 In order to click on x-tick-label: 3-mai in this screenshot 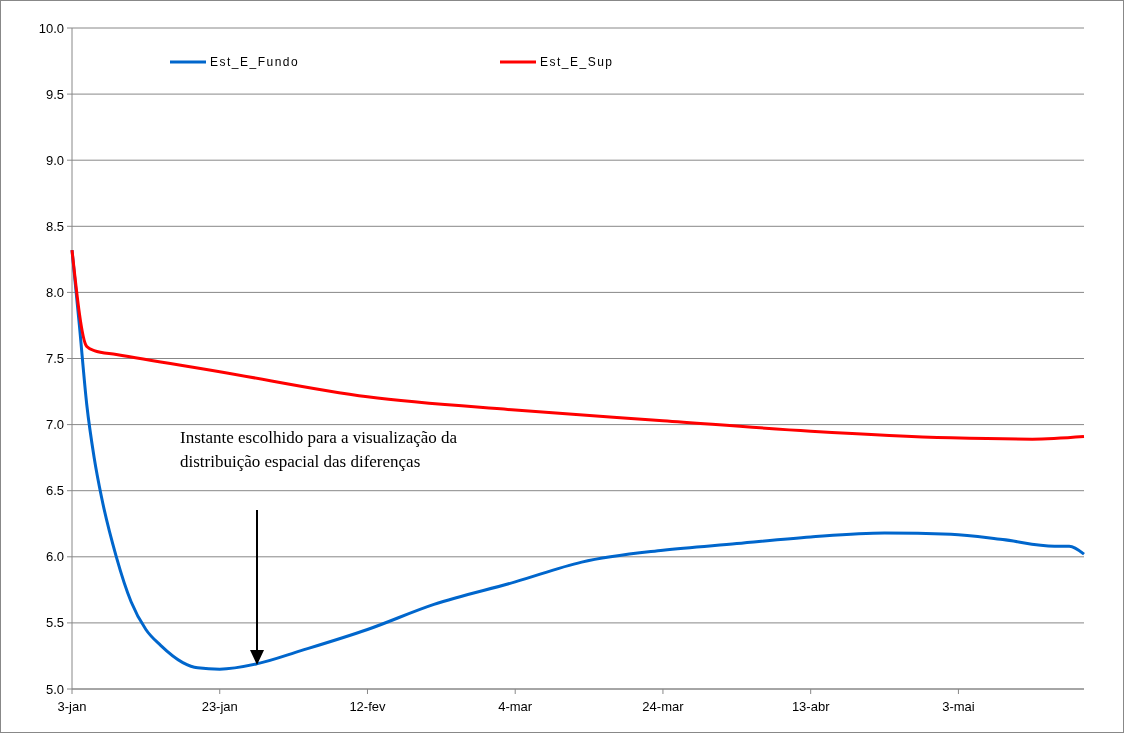, I will do `click(958, 706)`.